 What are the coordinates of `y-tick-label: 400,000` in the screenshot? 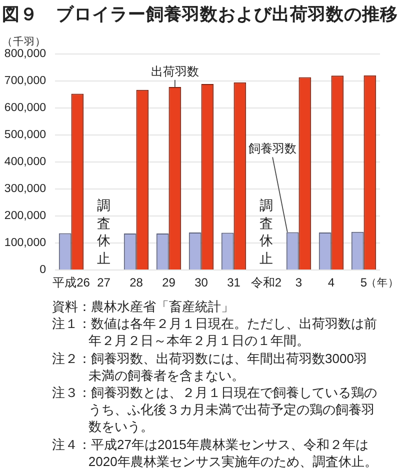 It's located at (25, 162).